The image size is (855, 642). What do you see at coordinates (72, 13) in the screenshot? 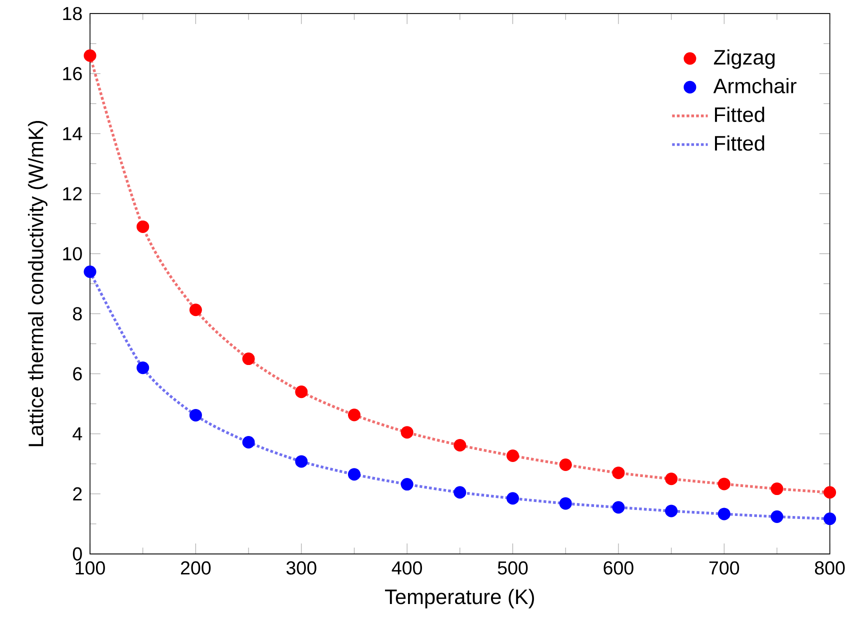
I see `y-tick-label: 18` at bounding box center [72, 13].